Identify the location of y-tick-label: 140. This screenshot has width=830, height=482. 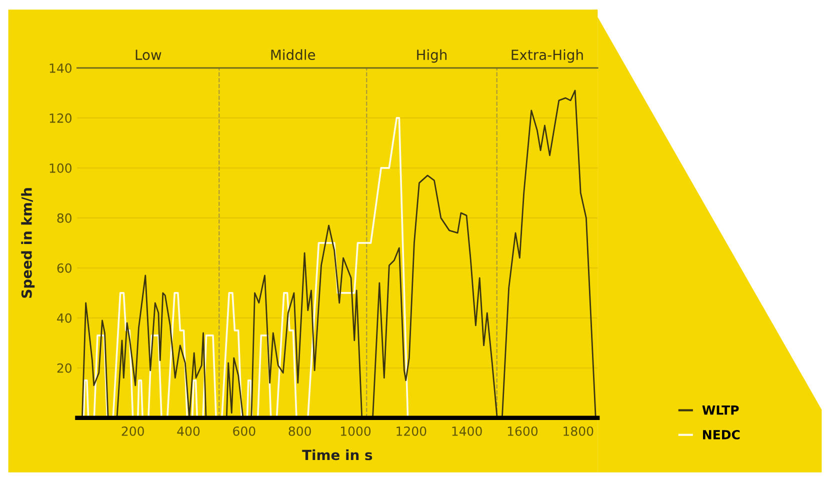
(61, 68).